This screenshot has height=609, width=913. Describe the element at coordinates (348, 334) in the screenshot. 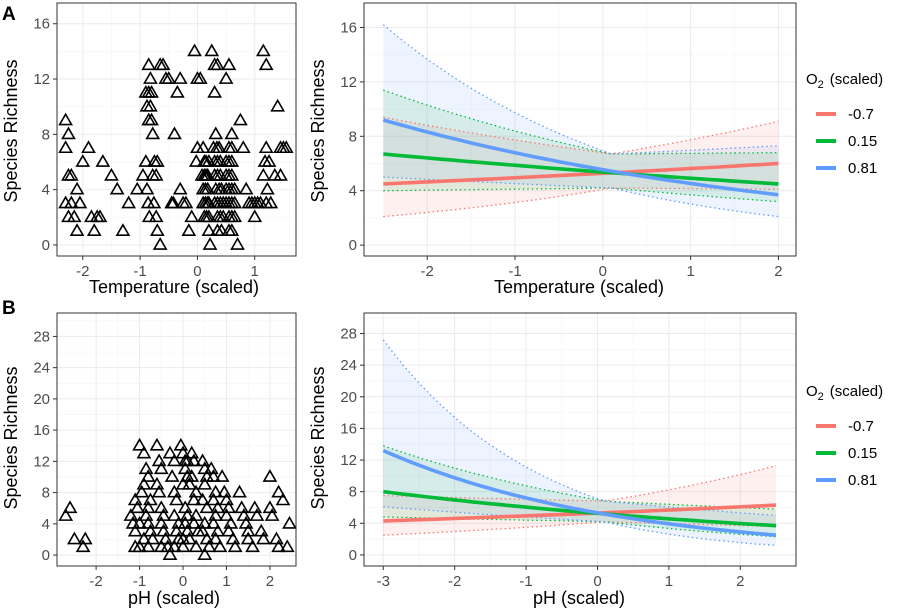

I see `y-tick-label: 28` at that location.